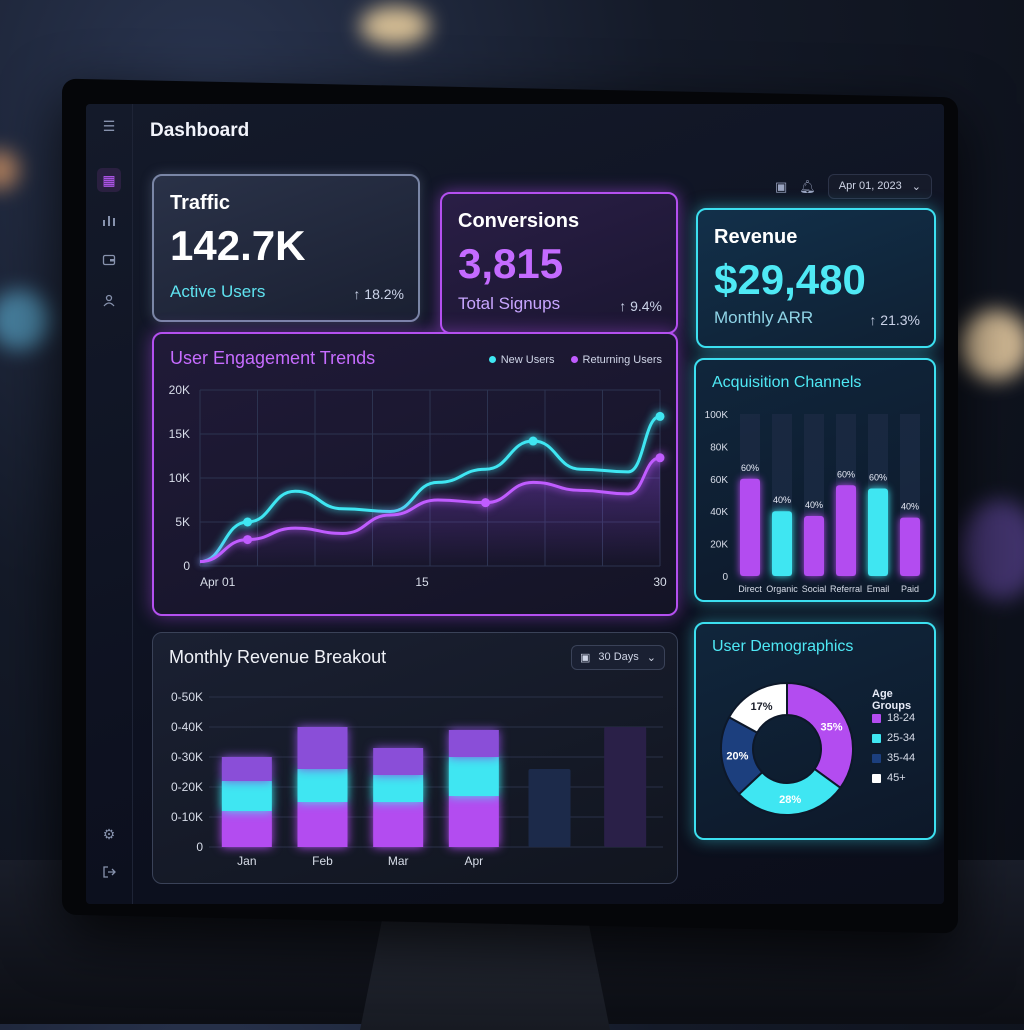  I want to click on top-toolbar: ▣ 🔔︎ Apr 01, 2023 ⌄, so click(853, 186).